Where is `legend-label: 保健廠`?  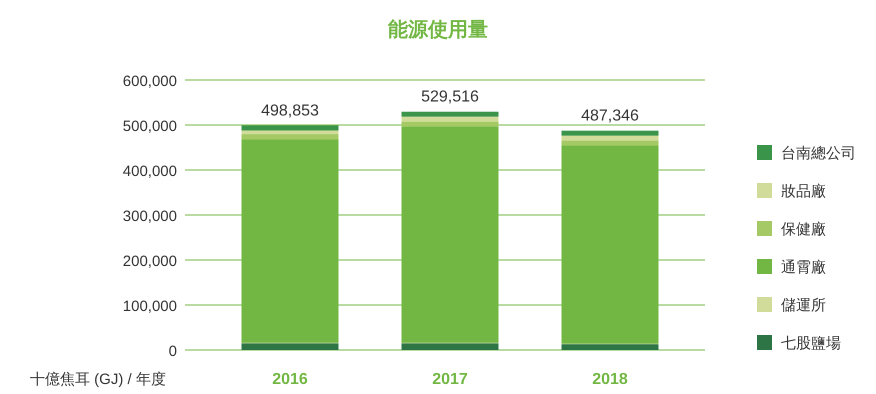 legend-label: 保健廠 is located at coordinates (803, 229).